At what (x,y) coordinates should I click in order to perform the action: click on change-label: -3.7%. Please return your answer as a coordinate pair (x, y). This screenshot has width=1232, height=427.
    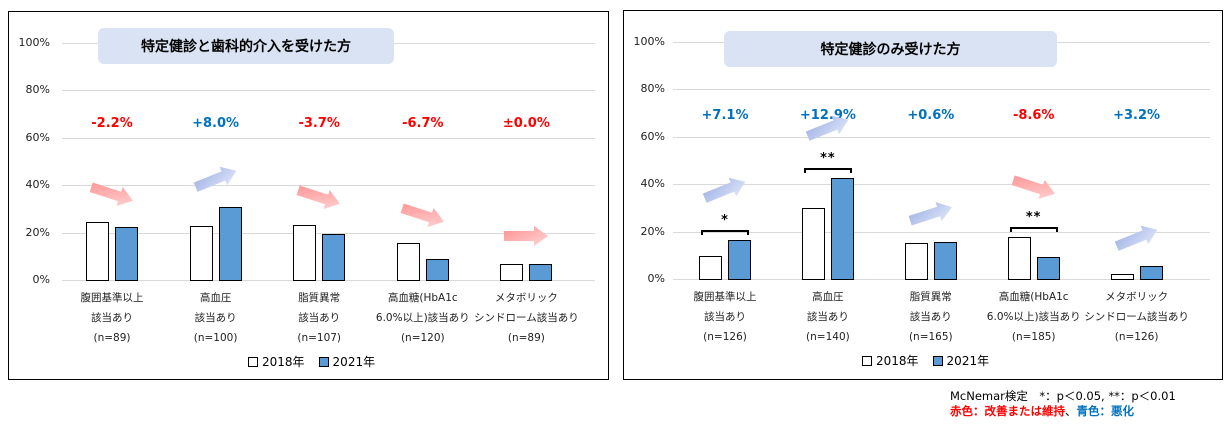
    Looking at the image, I should click on (319, 123).